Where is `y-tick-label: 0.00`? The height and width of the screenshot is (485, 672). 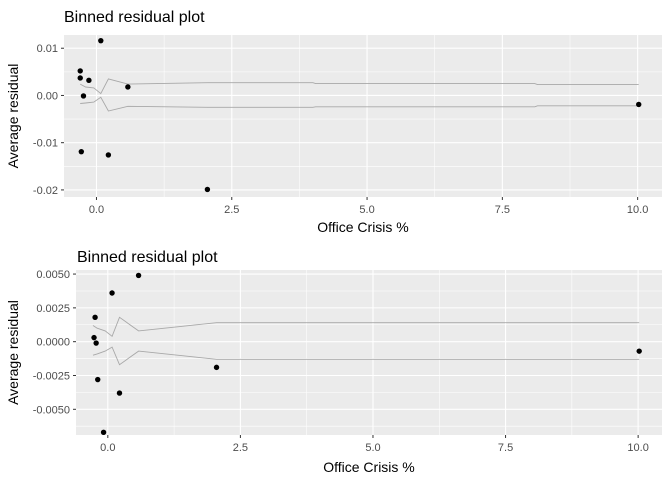
y-tick-label: 0.00 is located at coordinates (47, 96).